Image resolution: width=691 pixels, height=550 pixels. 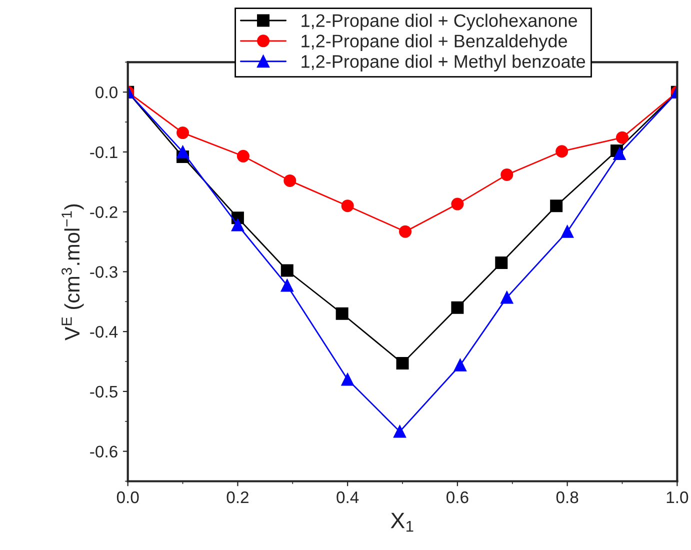 I want to click on x-tick-label: 0.4, so click(x=347, y=497).